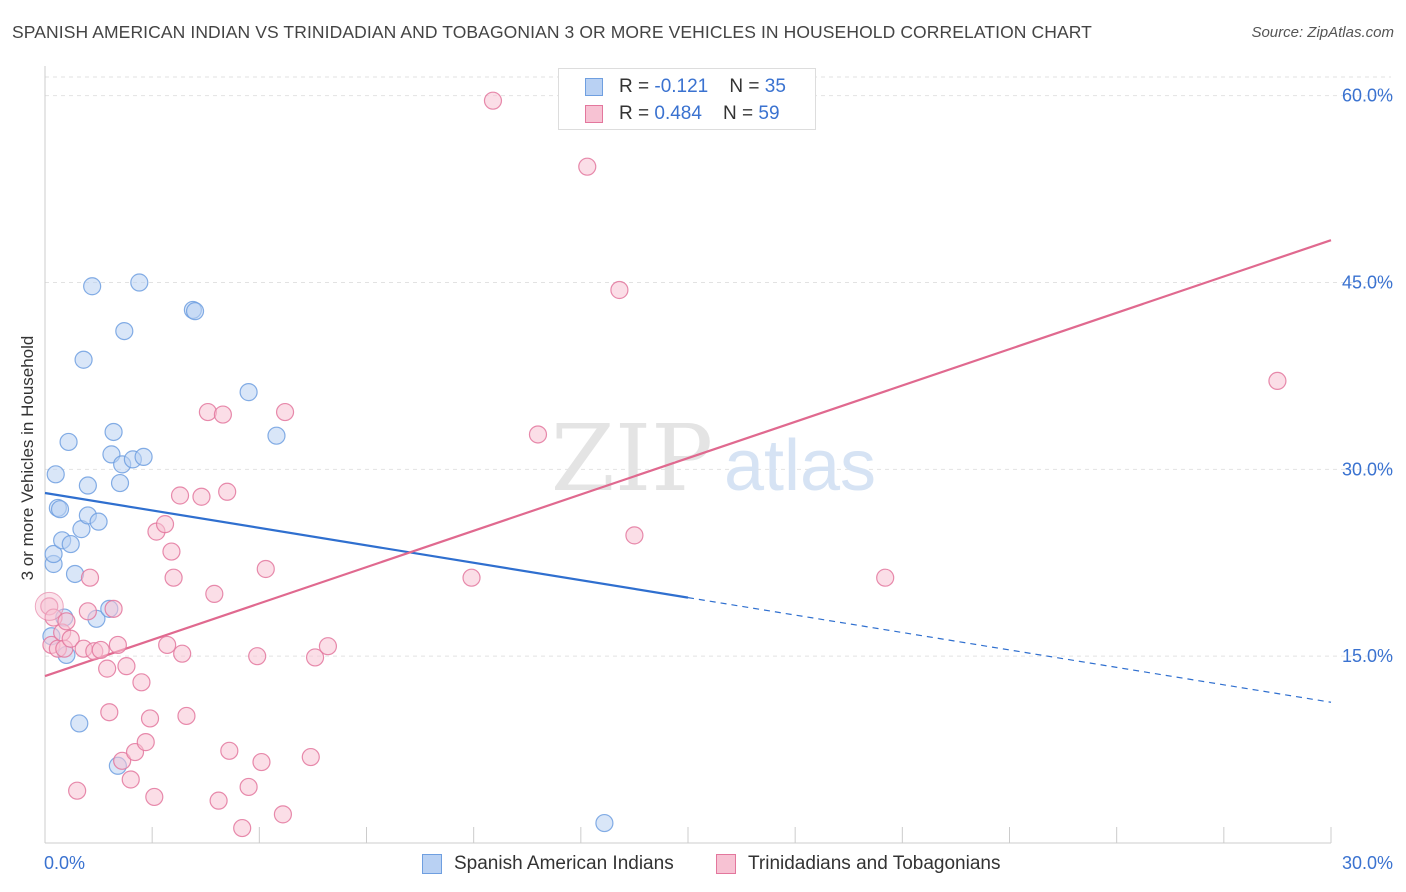  What do you see at coordinates (64, 863) in the screenshot?
I see `x-tick-label: 0.0%` at bounding box center [64, 863].